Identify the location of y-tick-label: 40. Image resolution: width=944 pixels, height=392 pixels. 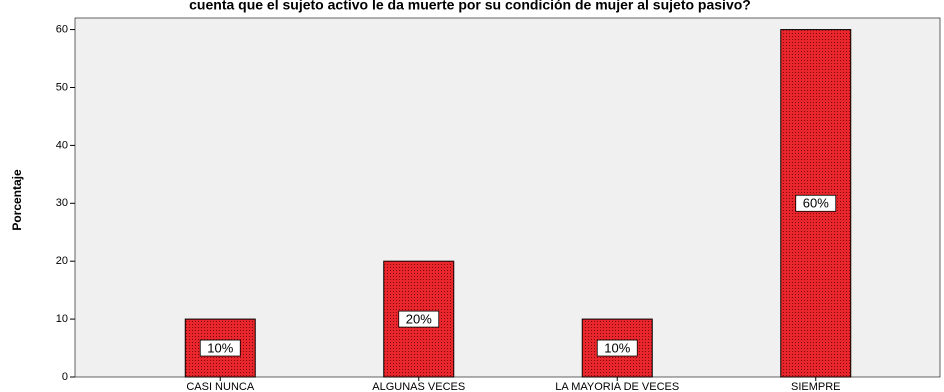
(62, 145).